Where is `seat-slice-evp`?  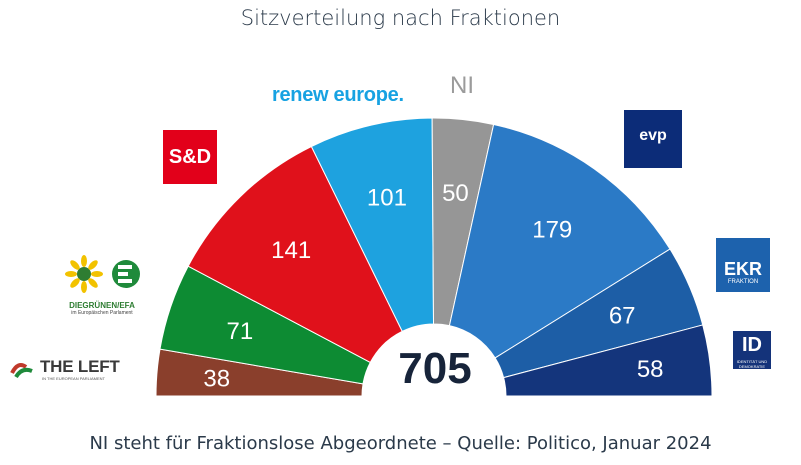
seat-slice-evp is located at coordinates (559, 241).